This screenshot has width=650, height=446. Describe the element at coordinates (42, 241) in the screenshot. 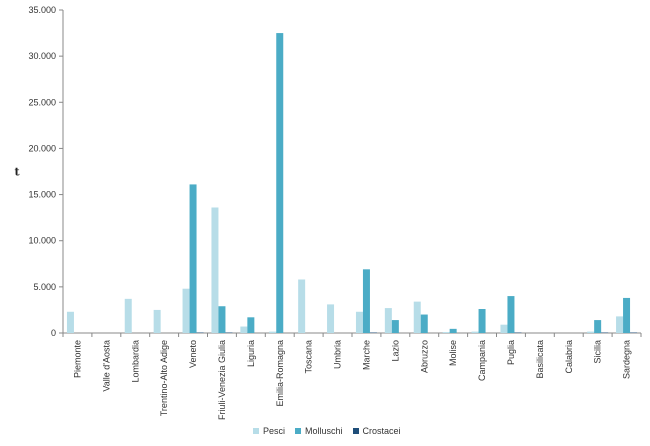

I see `y-tick-label: 10.000` at that location.